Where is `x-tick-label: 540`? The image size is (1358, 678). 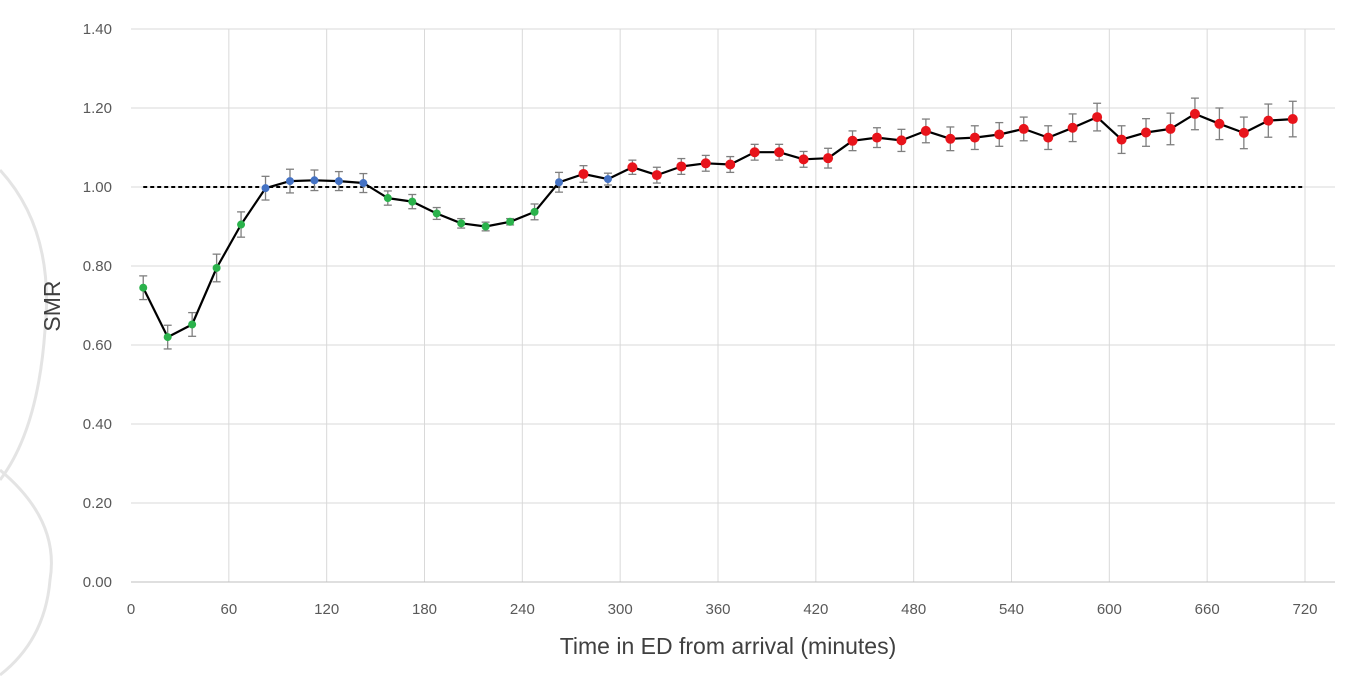 x-tick-label: 540 is located at coordinates (1011, 609).